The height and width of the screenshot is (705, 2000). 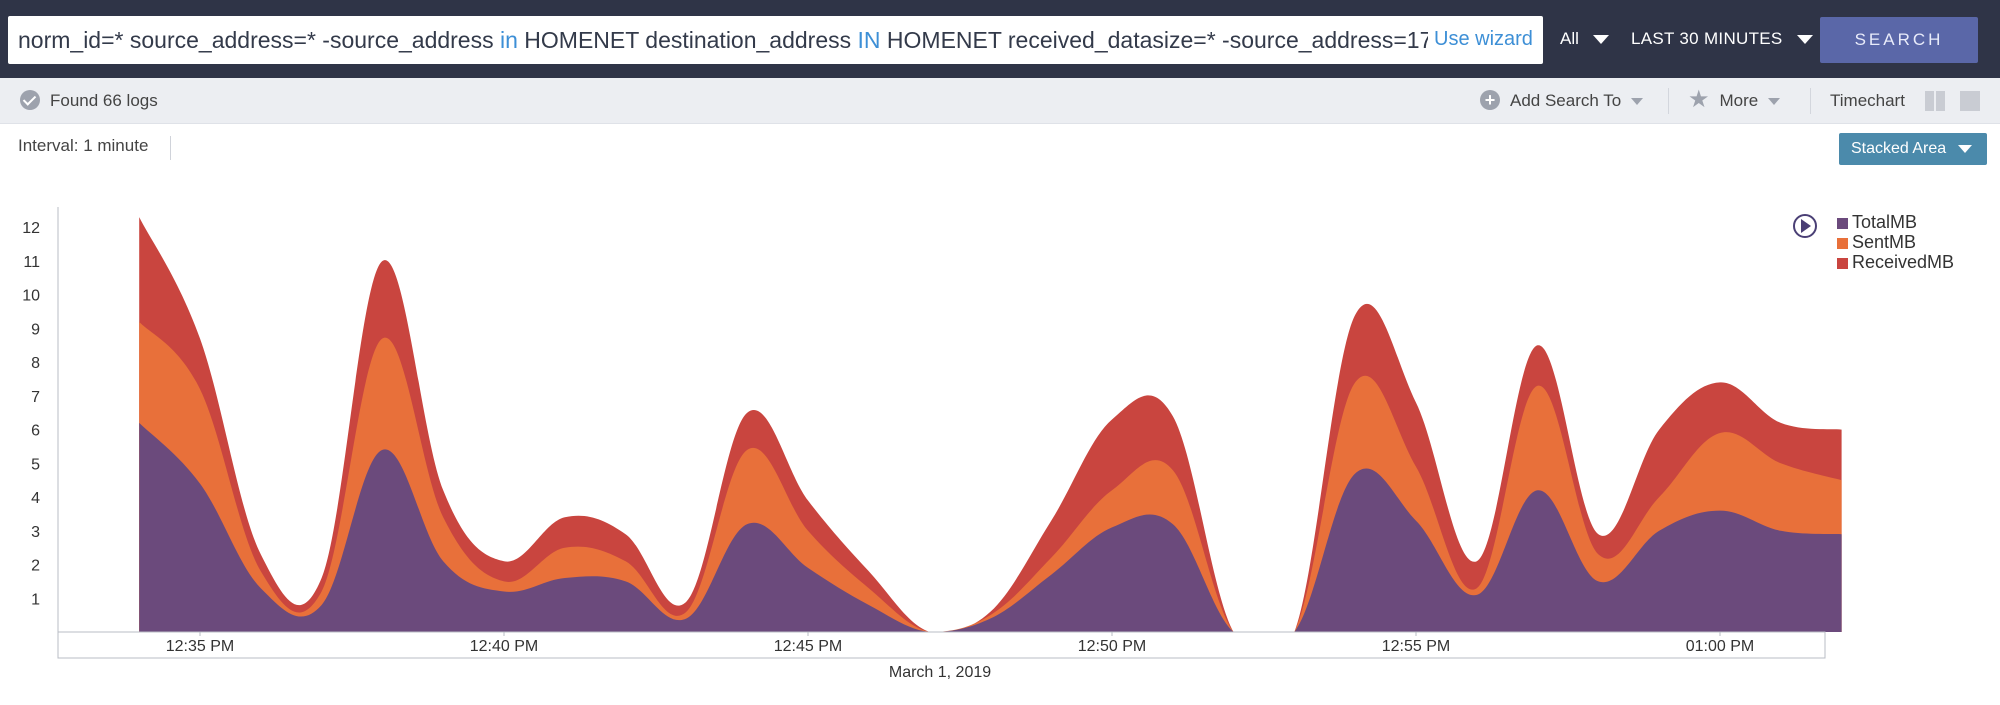 What do you see at coordinates (1483, 39) in the screenshot?
I see `use-wizard-link: Use wizard` at bounding box center [1483, 39].